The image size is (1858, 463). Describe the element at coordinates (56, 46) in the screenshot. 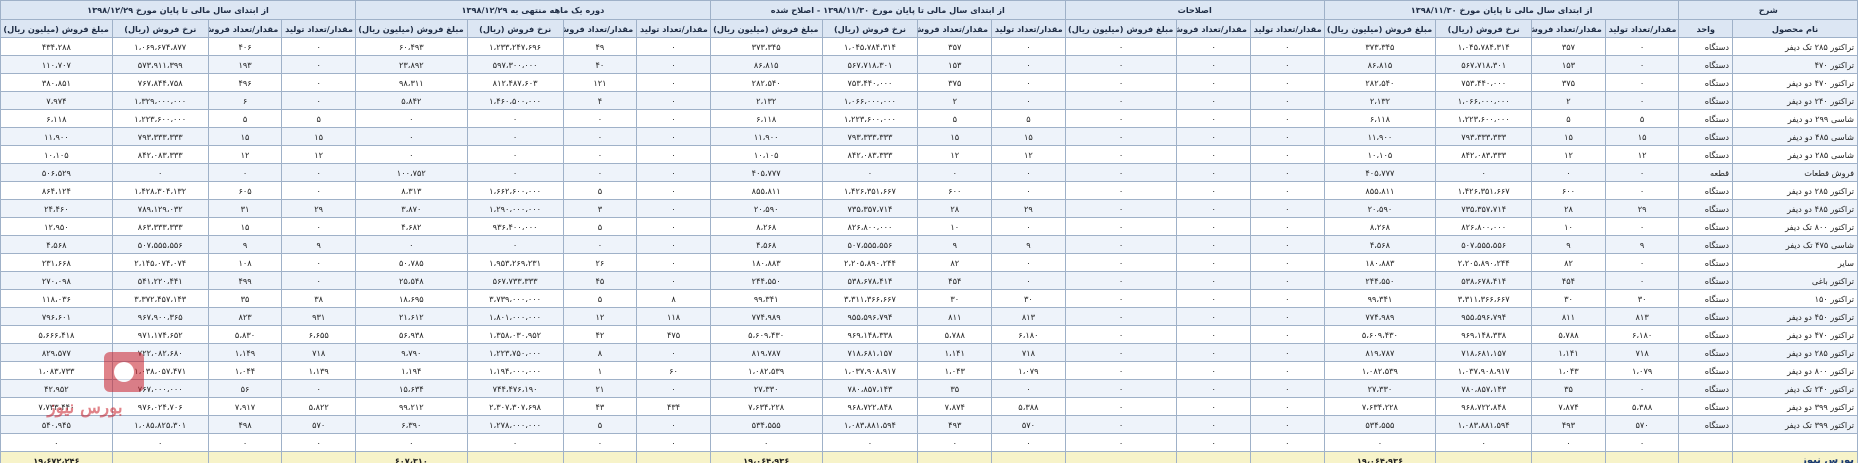

I see `value-cell: ۴۳۴،۲۸۸` at that location.